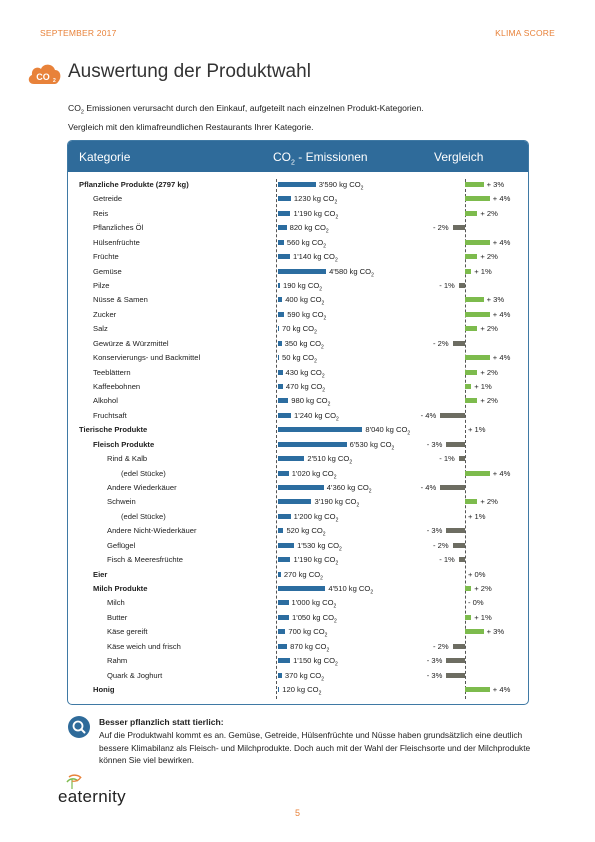 The height and width of the screenshot is (842, 595). I want to click on emission-value: 980 kg CO2, so click(310, 402).